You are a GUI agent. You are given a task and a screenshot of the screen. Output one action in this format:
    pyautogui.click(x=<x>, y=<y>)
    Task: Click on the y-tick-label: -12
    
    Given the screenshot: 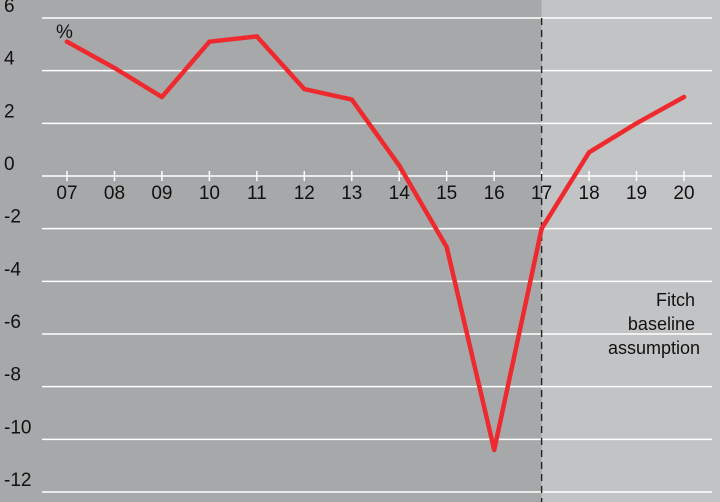 What is the action you would take?
    pyautogui.click(x=17, y=480)
    